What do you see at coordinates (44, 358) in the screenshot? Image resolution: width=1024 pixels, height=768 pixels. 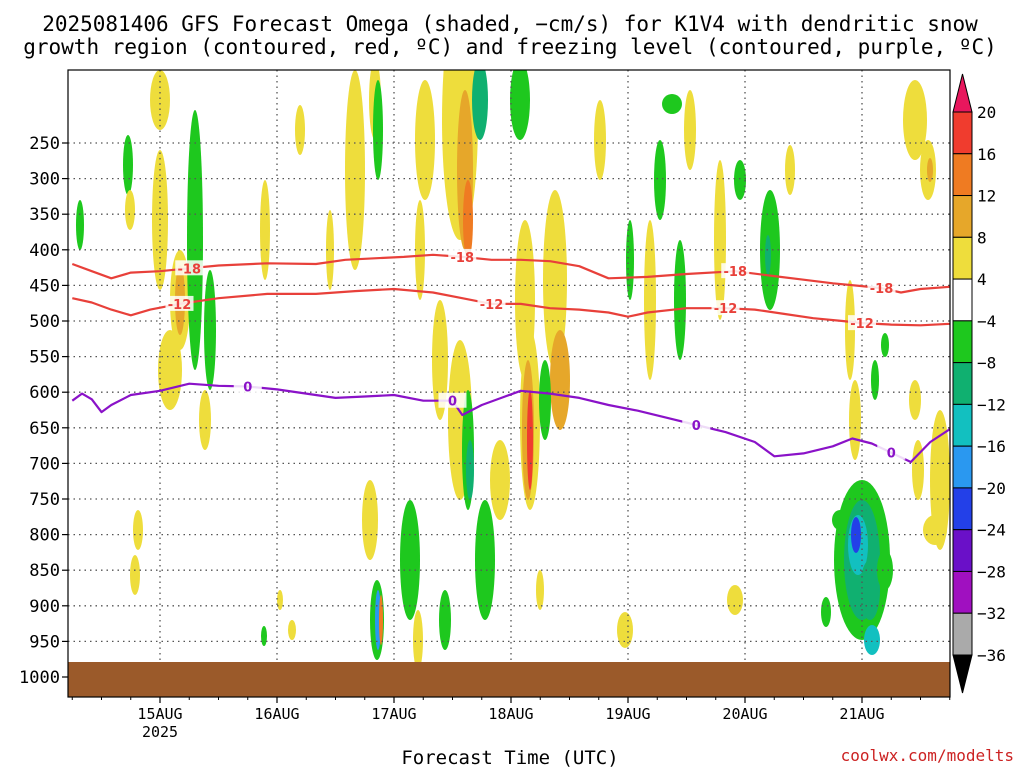 I see `y-tick-label: 550` at bounding box center [44, 358].